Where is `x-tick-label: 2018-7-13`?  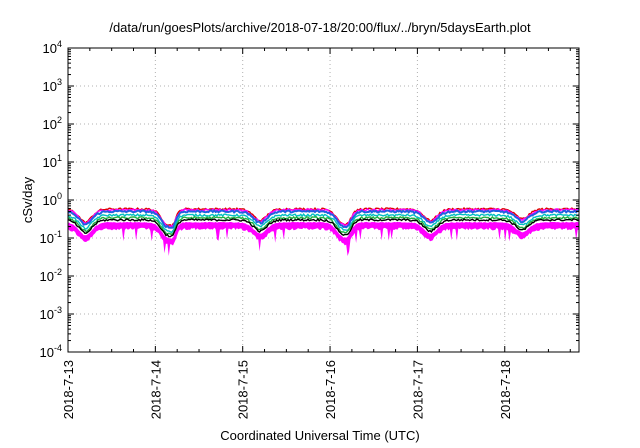
x-tick-label: 2018-7-13 is located at coordinates (68, 389).